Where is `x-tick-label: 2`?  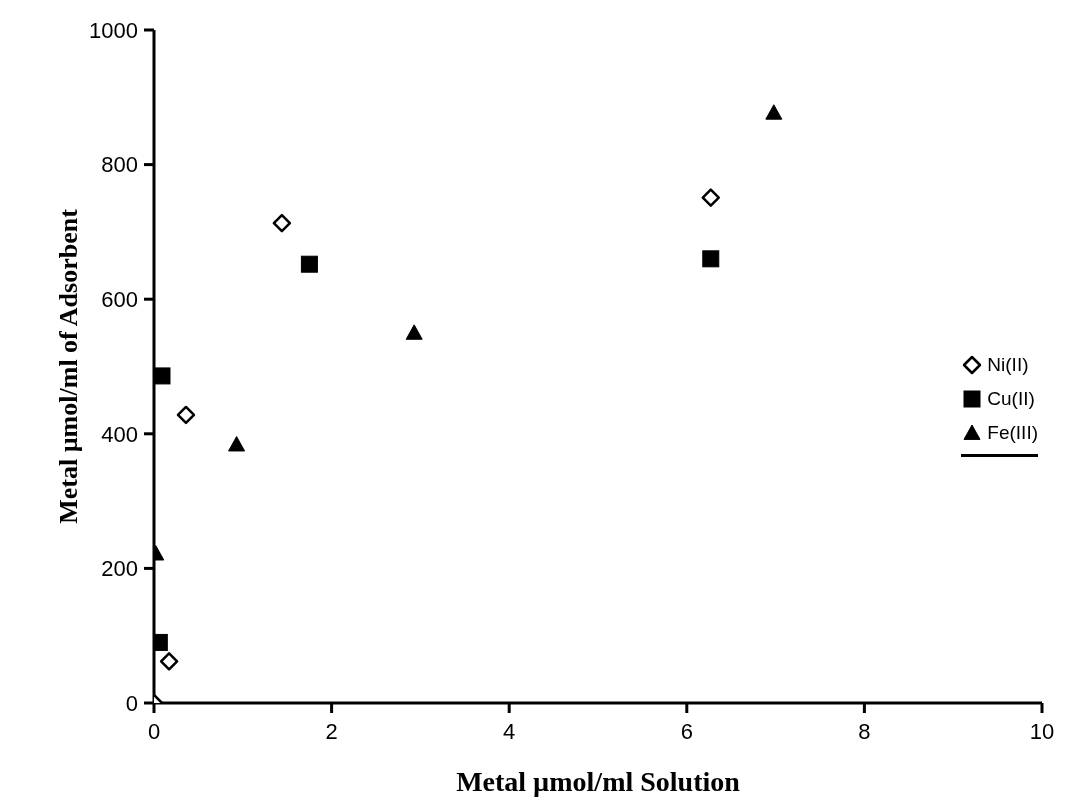 x-tick-label: 2 is located at coordinates (331, 731).